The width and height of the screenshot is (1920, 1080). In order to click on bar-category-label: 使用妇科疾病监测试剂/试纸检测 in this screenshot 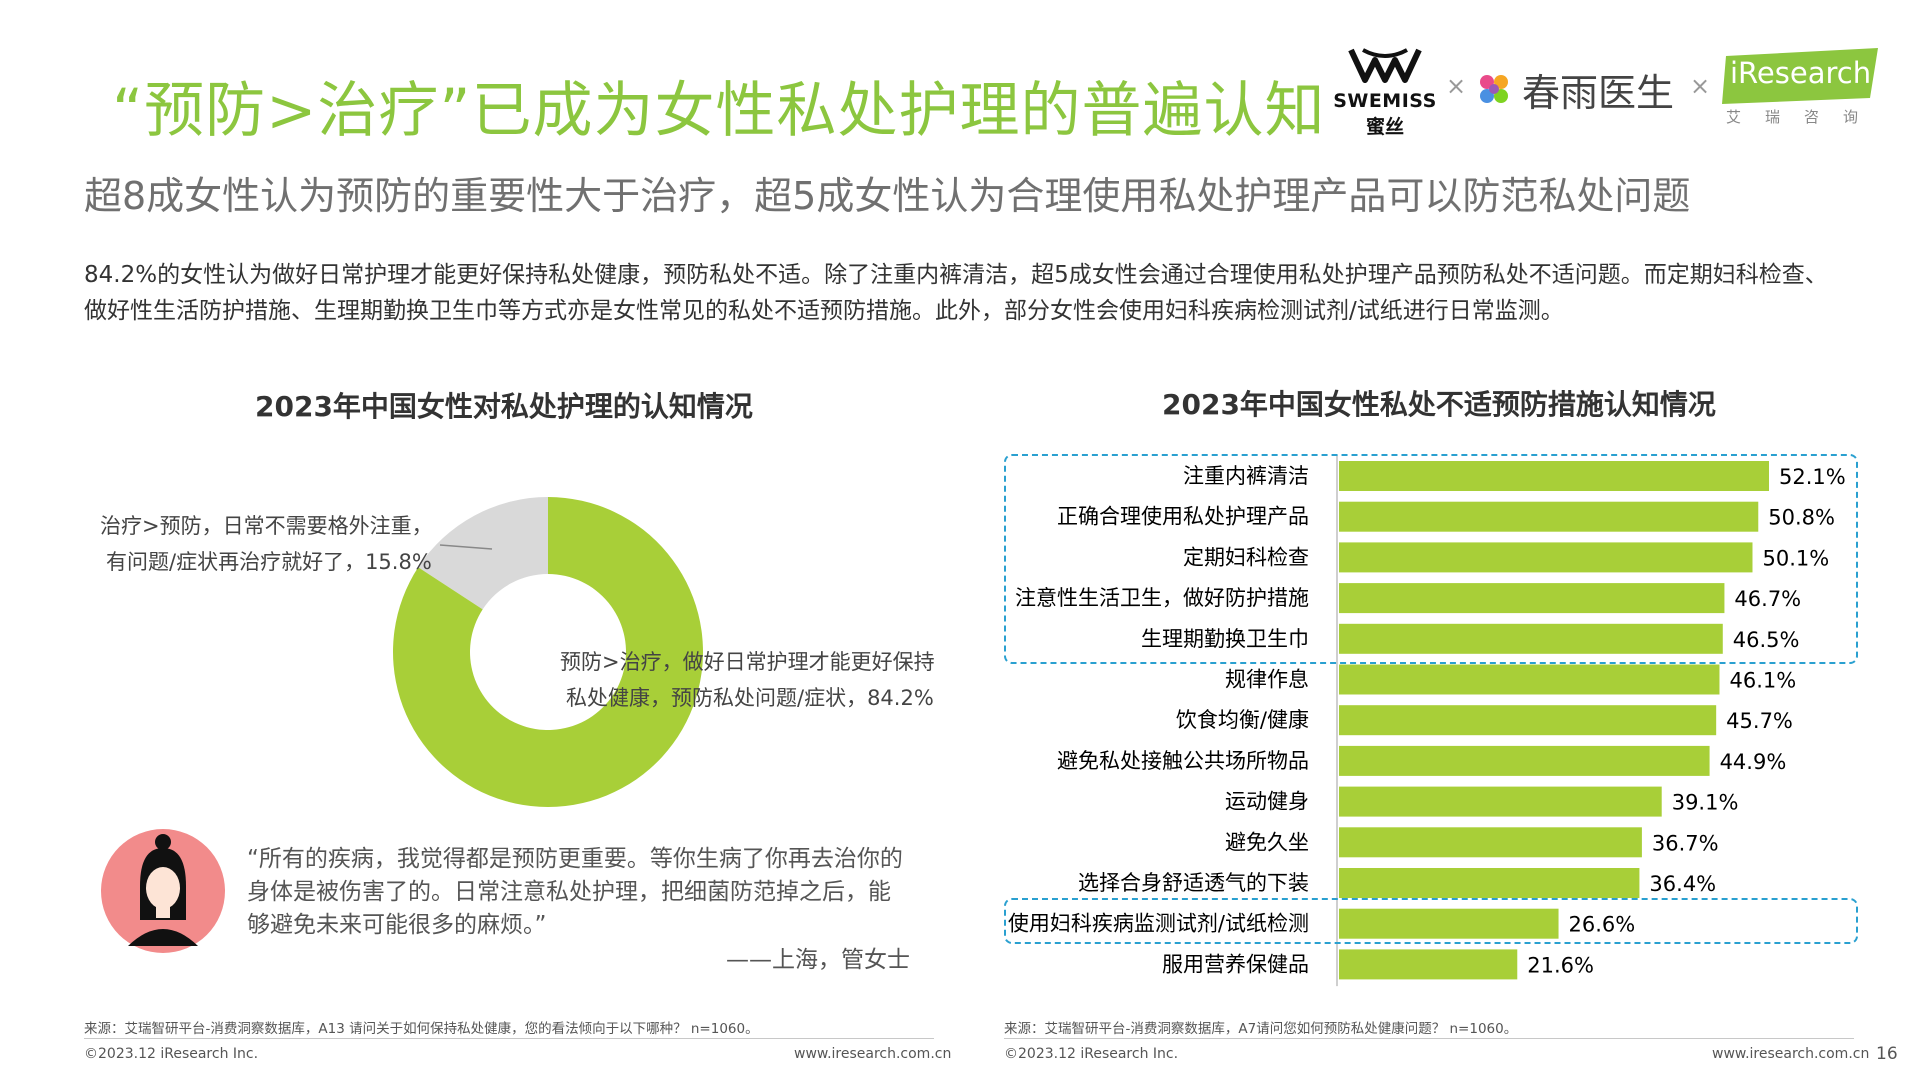, I will do `click(1158, 924)`.